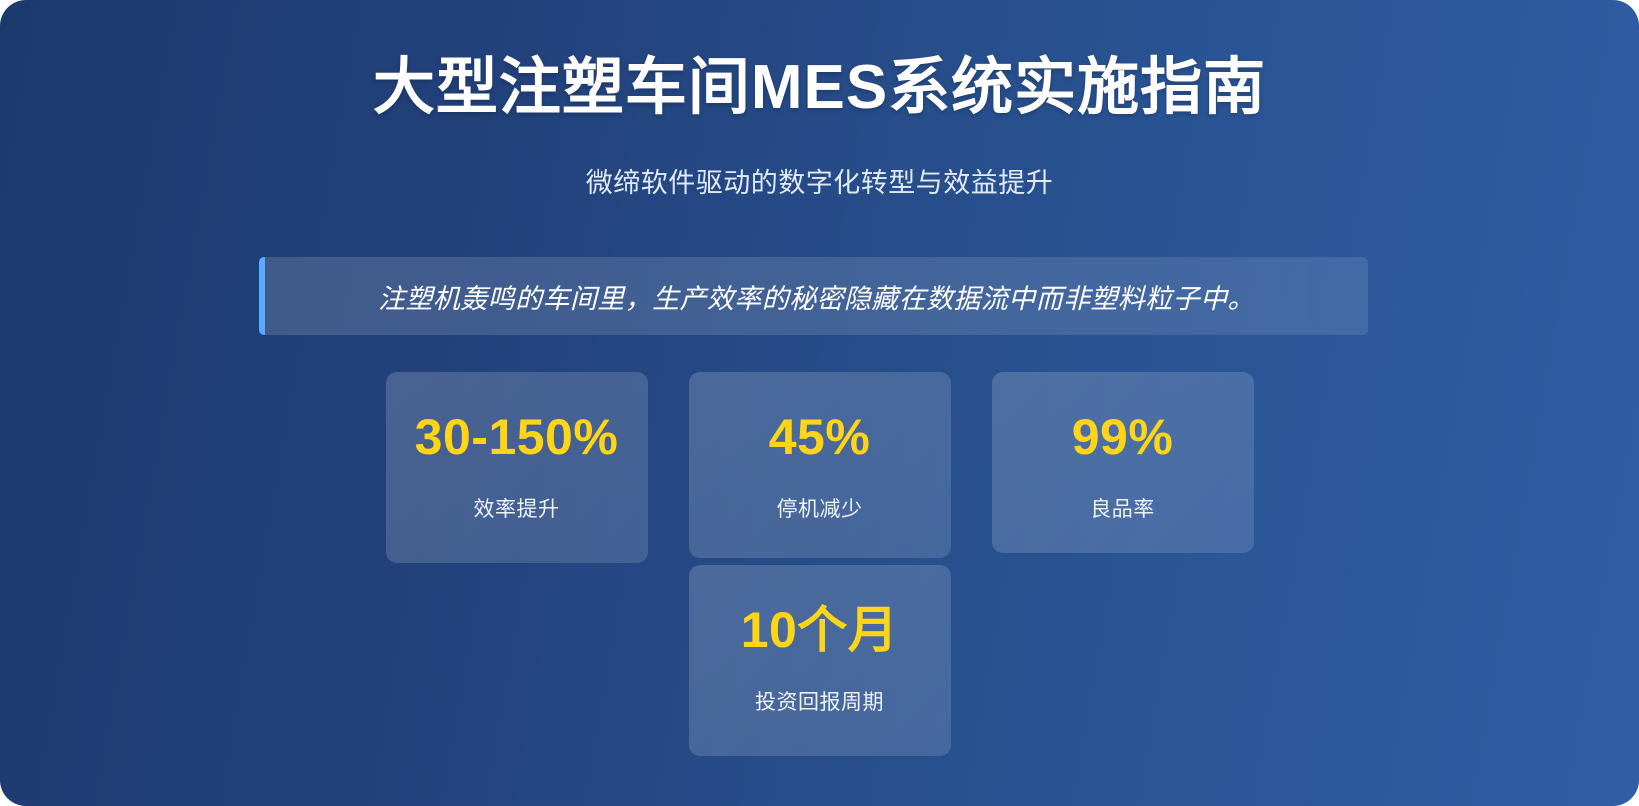 The width and height of the screenshot is (1639, 806). I want to click on stat-card-yield: 99% 良品率, so click(1122, 462).